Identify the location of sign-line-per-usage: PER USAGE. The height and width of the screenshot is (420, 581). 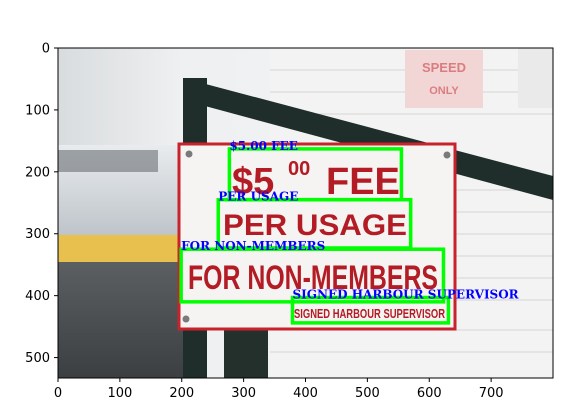
(315, 225).